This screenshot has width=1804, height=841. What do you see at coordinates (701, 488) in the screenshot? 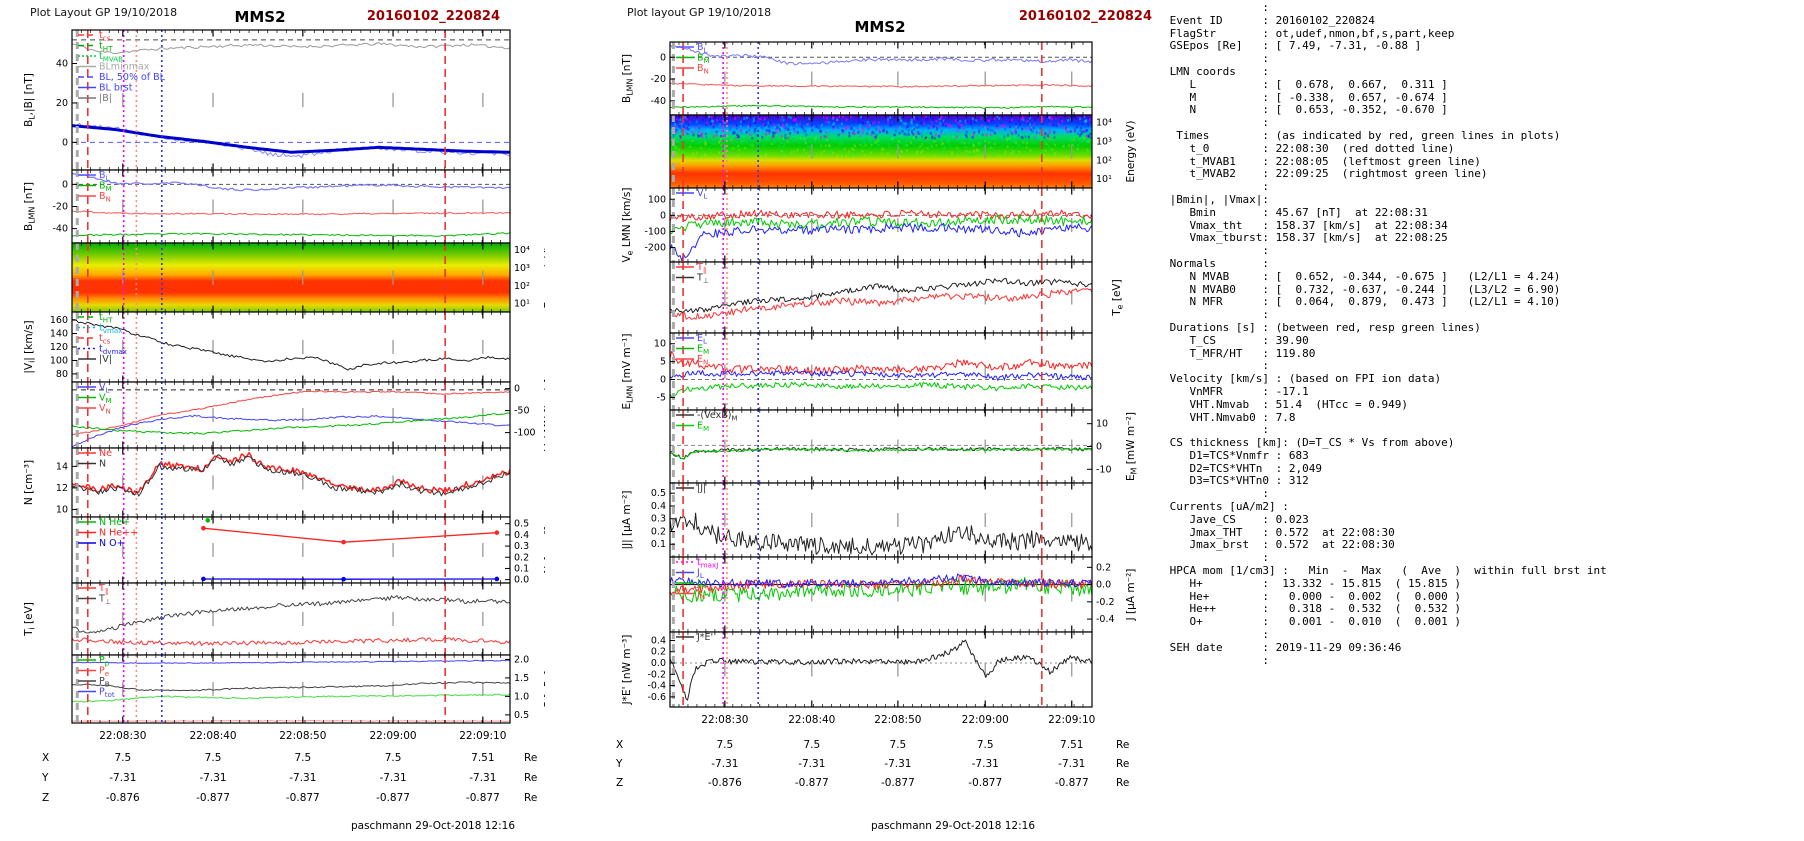
I see `svg-text: |J|` at bounding box center [701, 488].